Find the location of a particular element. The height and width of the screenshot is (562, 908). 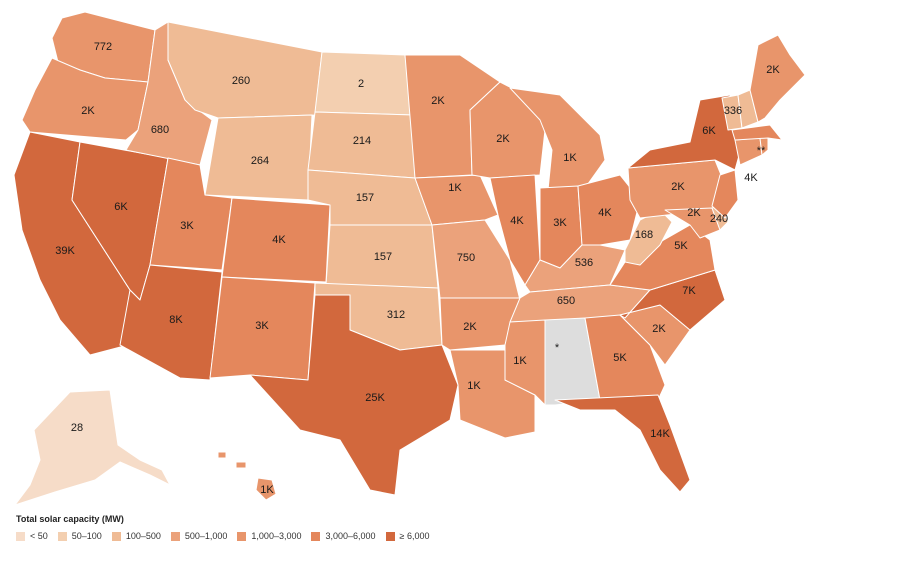

label-MT: 260 is located at coordinates (241, 81).